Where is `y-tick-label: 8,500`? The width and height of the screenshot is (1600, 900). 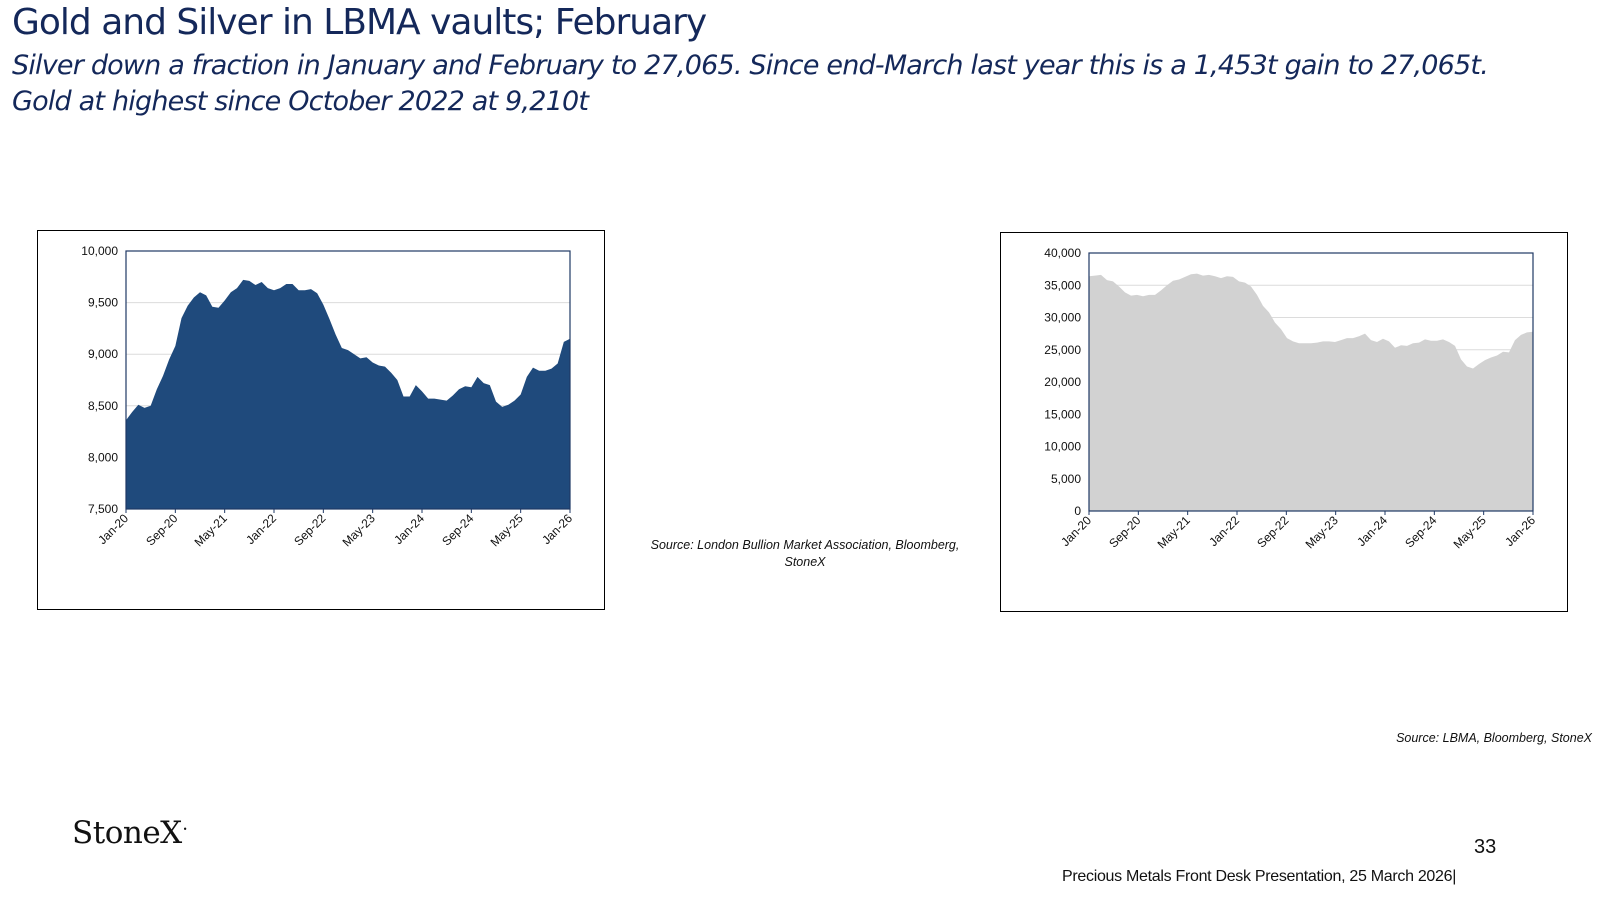 y-tick-label: 8,500 is located at coordinates (103, 406).